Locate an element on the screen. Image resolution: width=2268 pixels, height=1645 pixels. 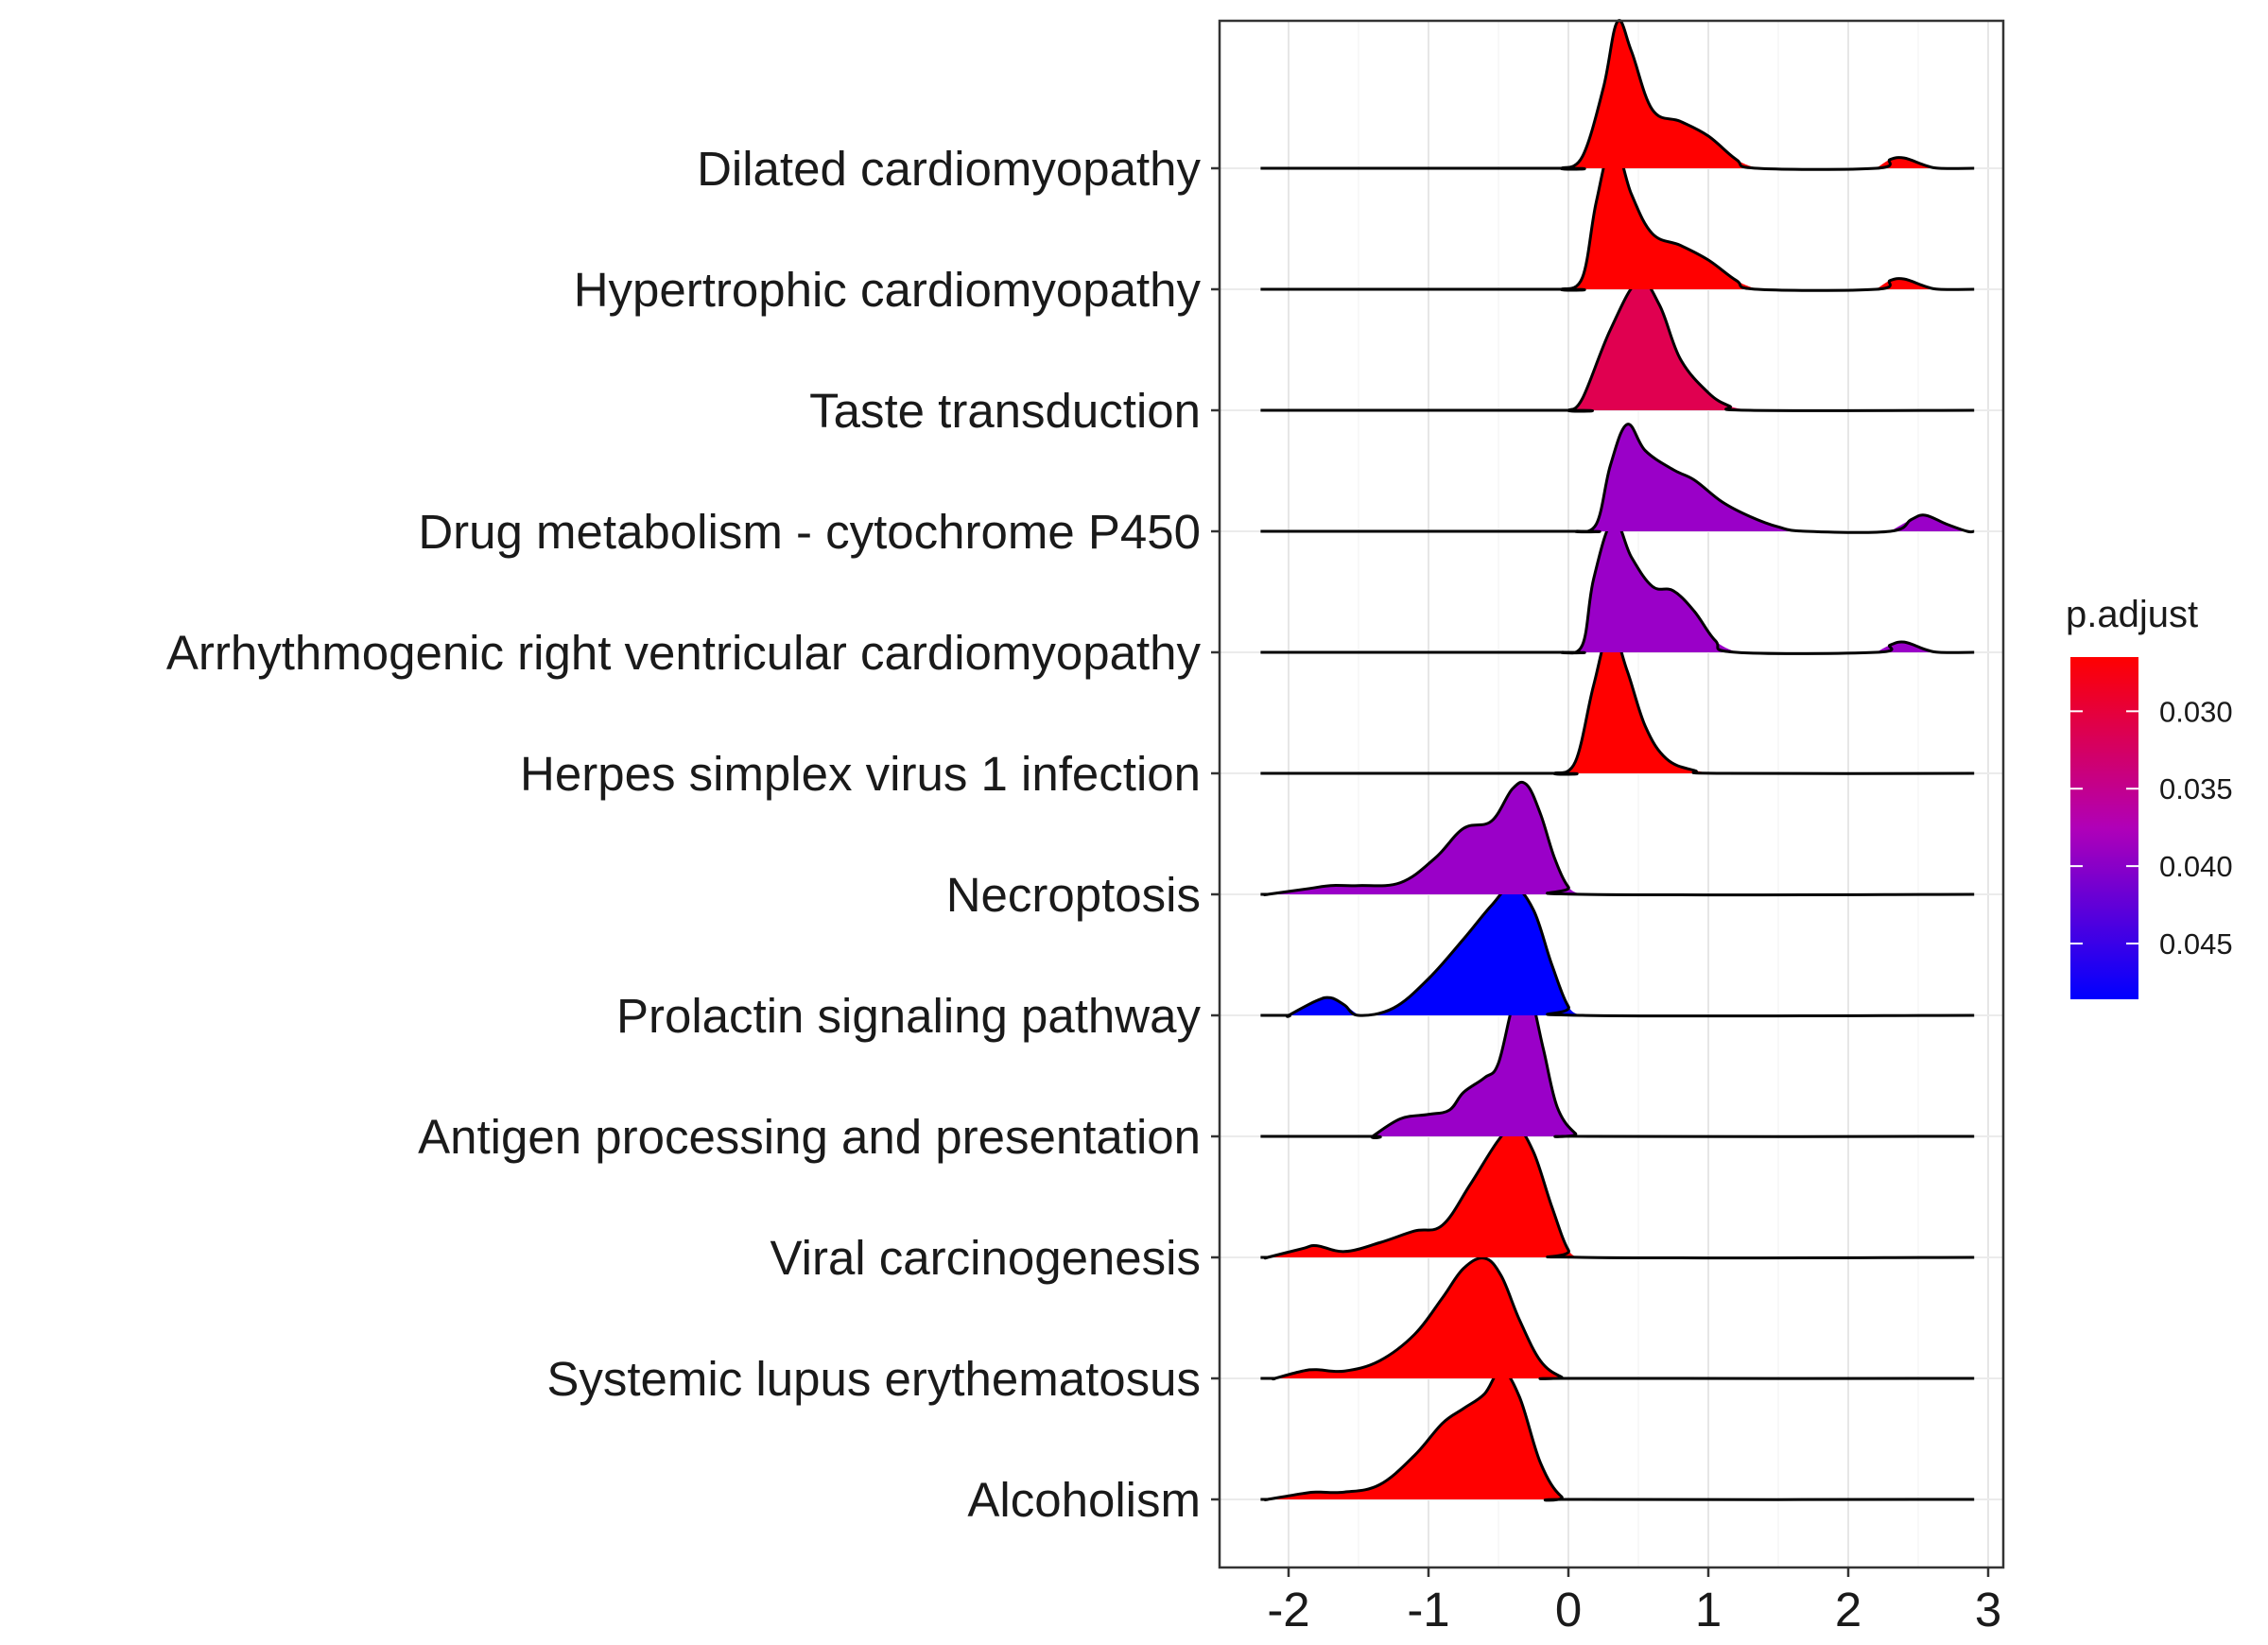
y-tick-label: Hypertrophic cardiomyopathy is located at coordinates (888, 290).